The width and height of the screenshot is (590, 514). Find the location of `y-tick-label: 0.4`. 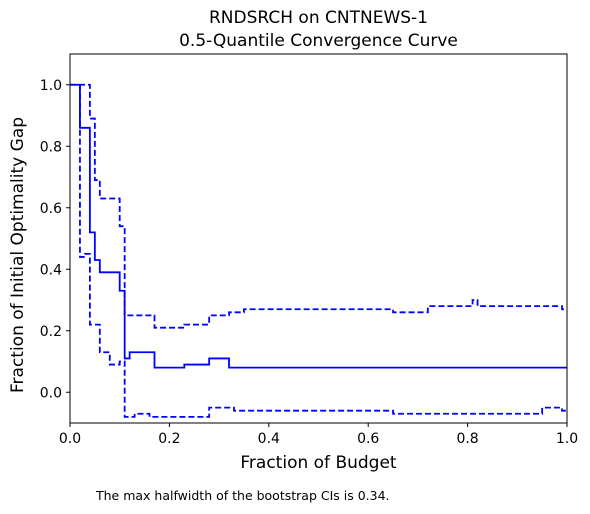

y-tick-label: 0.4 is located at coordinates (51, 270).